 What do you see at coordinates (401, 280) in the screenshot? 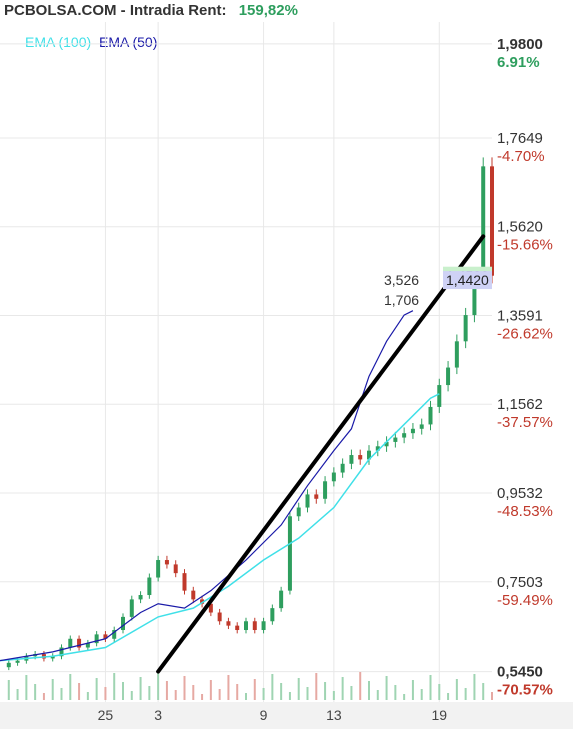
I see `overlay-value-label: 3,526` at bounding box center [401, 280].